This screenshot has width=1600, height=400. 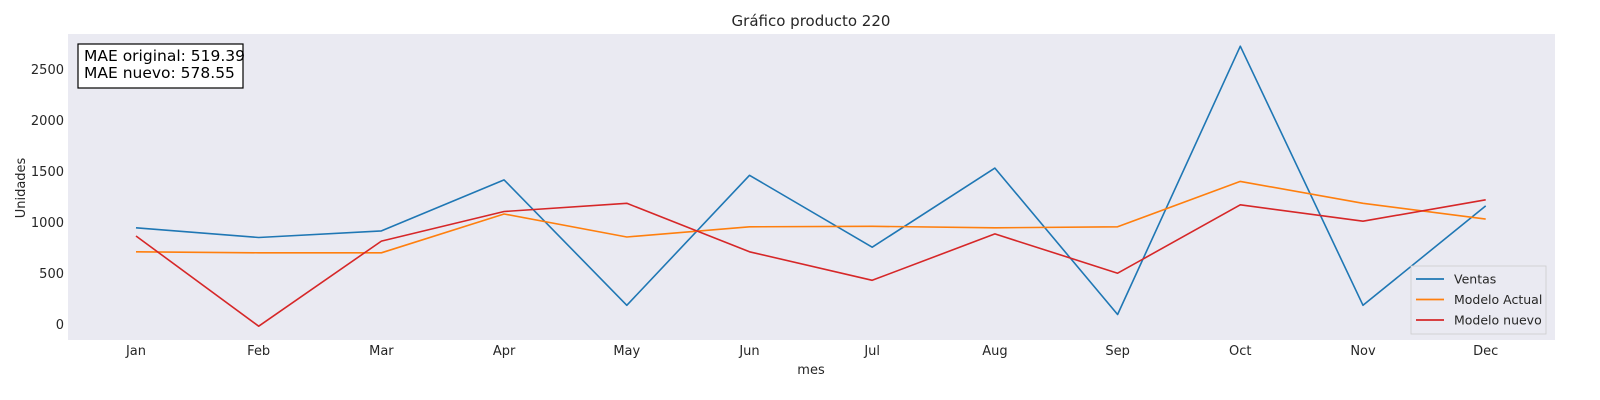 I want to click on x-tick-label: Jul, so click(x=871, y=351).